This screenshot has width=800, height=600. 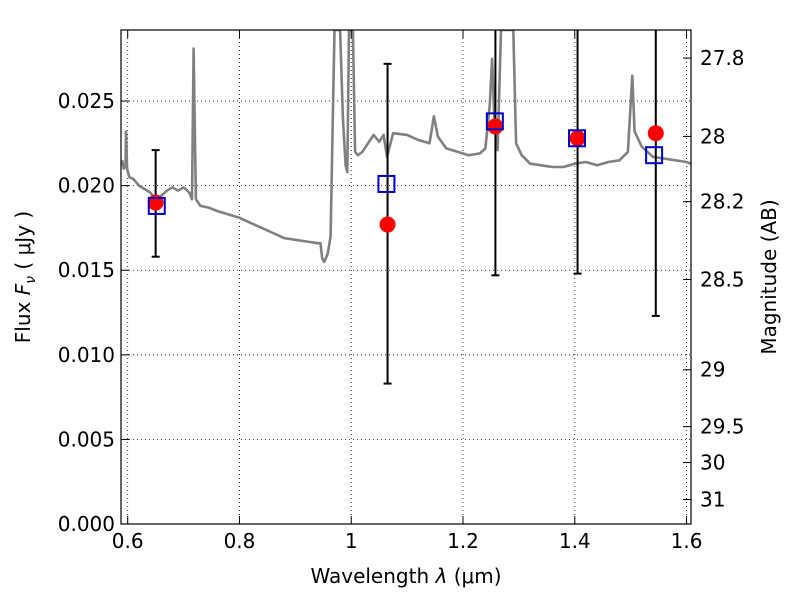 What do you see at coordinates (86, 355) in the screenshot?
I see `y-tick-label: 0.010` at bounding box center [86, 355].